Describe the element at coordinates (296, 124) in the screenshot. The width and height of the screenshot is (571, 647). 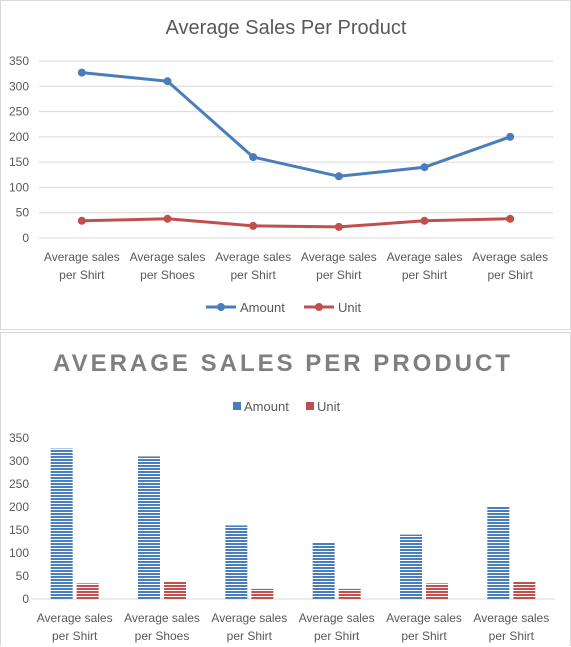
I see `series-line-amount` at that location.